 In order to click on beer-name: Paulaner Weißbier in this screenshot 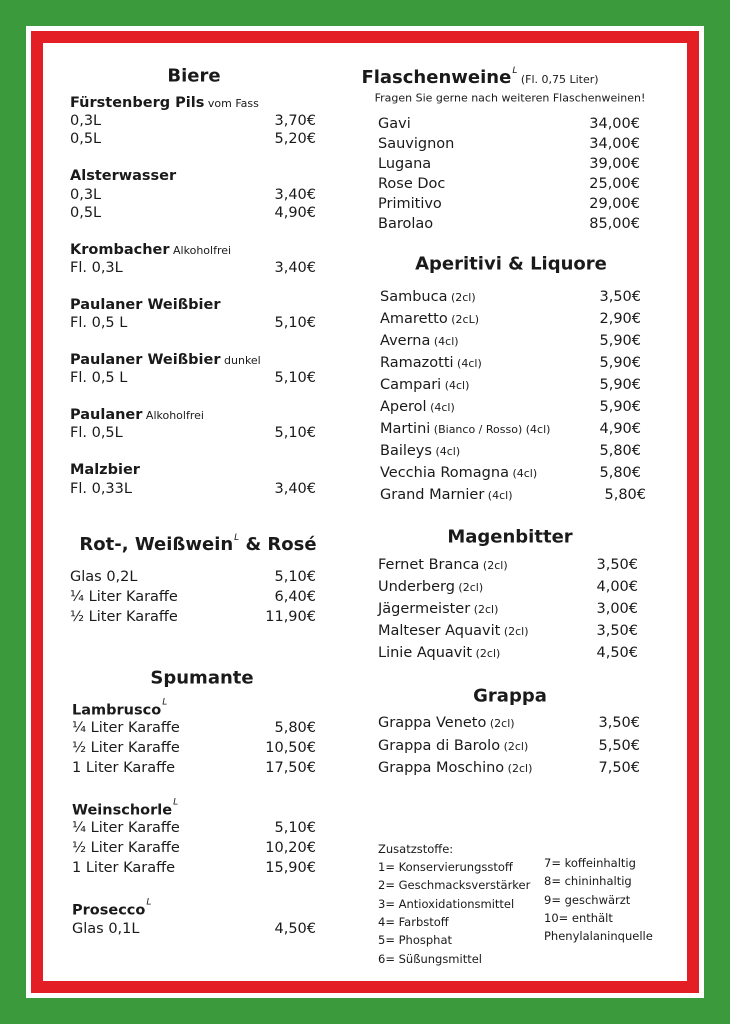, I will do `click(145, 305)`.